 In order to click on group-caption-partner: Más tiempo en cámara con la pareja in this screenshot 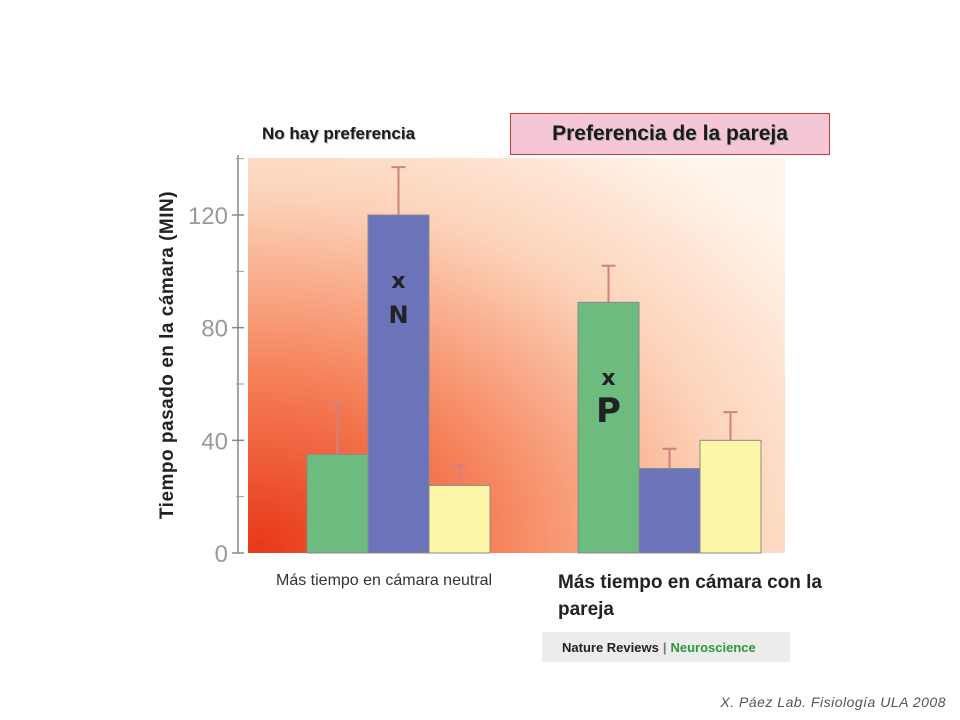, I will do `click(690, 596)`.